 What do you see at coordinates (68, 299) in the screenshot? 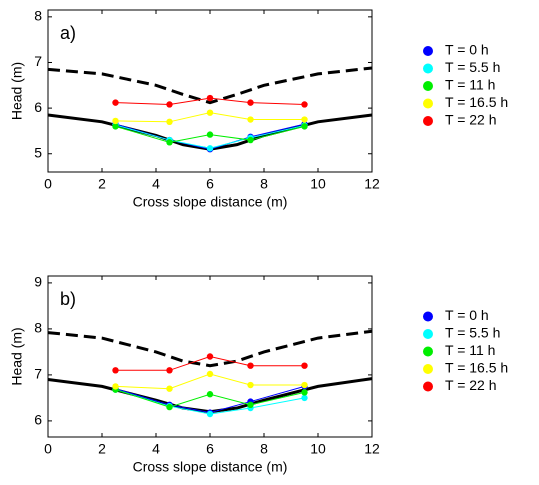
I see `panel-label: b)` at bounding box center [68, 299].